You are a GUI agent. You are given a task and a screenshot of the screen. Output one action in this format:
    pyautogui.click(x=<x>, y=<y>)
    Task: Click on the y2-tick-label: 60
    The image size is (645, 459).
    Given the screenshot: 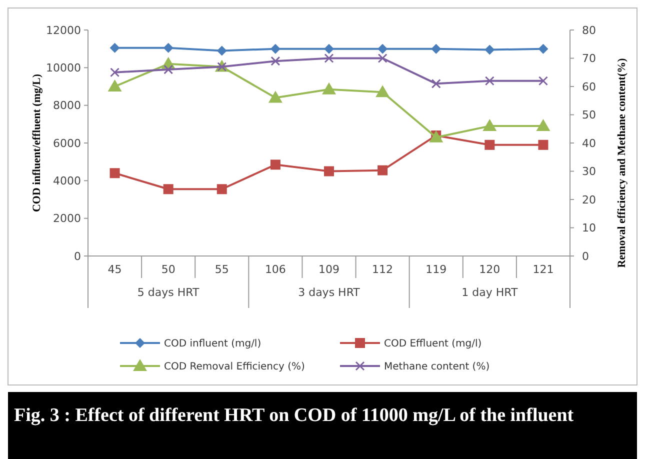 What is the action you would take?
    pyautogui.click(x=589, y=87)
    